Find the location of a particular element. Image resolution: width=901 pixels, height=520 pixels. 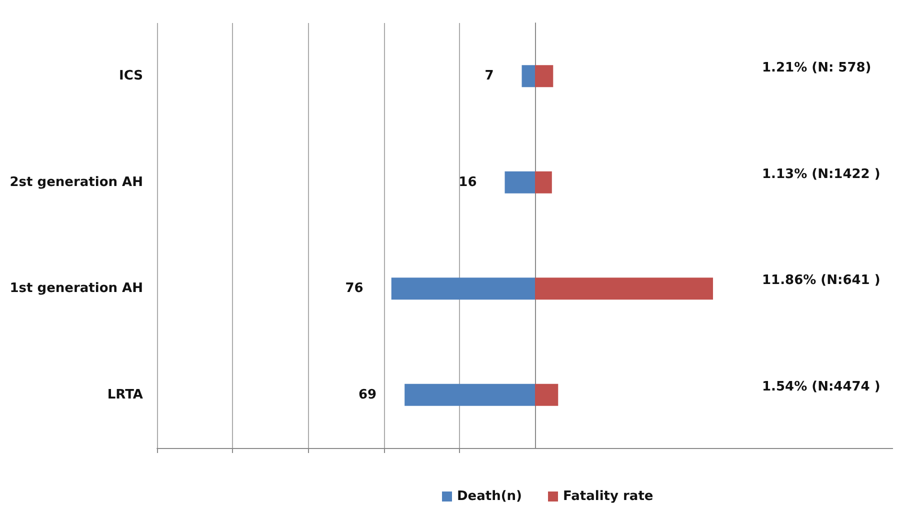

y-tick-label: 1st generation AH is located at coordinates (76, 288).